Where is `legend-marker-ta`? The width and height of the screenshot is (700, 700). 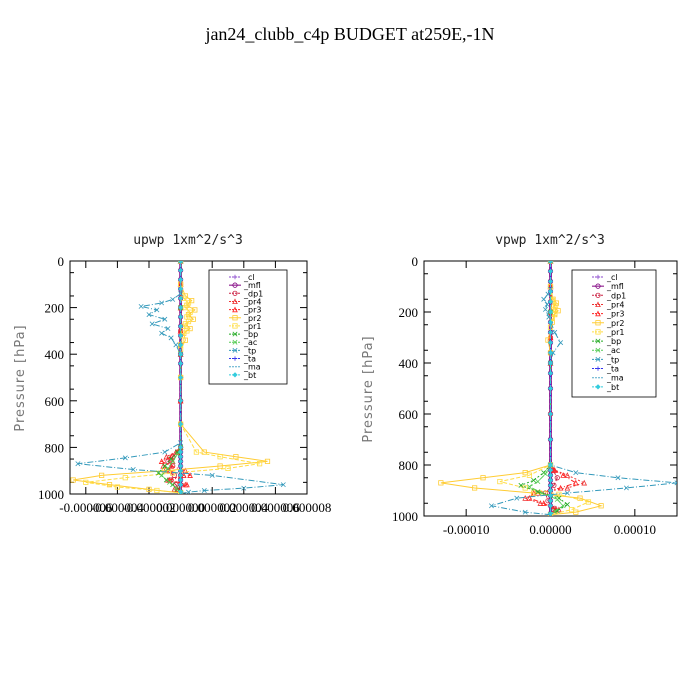
legend-marker-ta is located at coordinates (598, 368).